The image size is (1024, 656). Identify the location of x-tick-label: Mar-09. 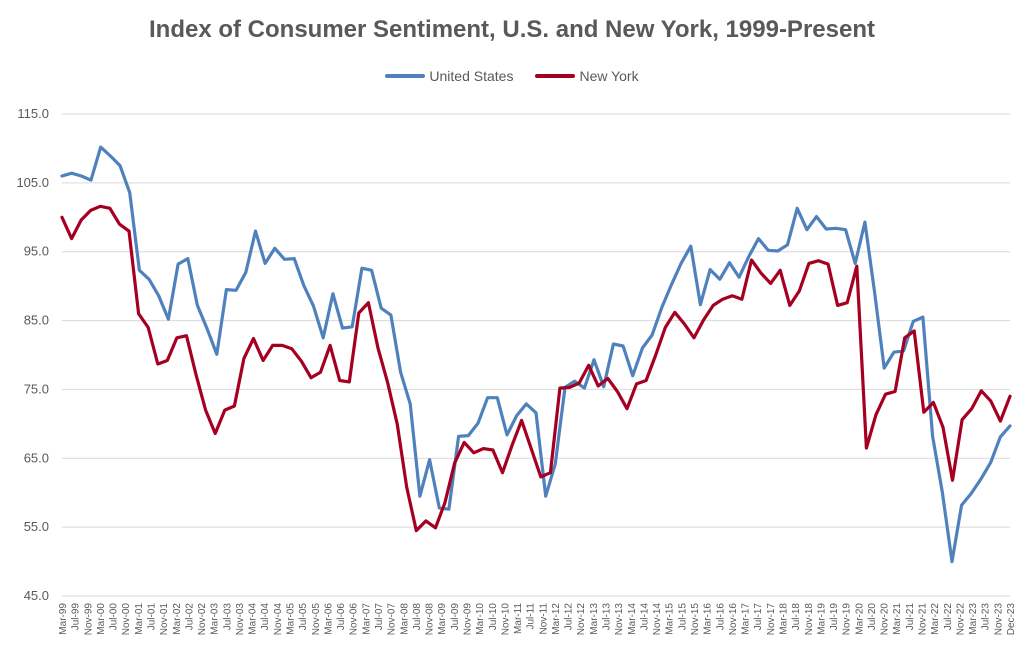
(442, 619).